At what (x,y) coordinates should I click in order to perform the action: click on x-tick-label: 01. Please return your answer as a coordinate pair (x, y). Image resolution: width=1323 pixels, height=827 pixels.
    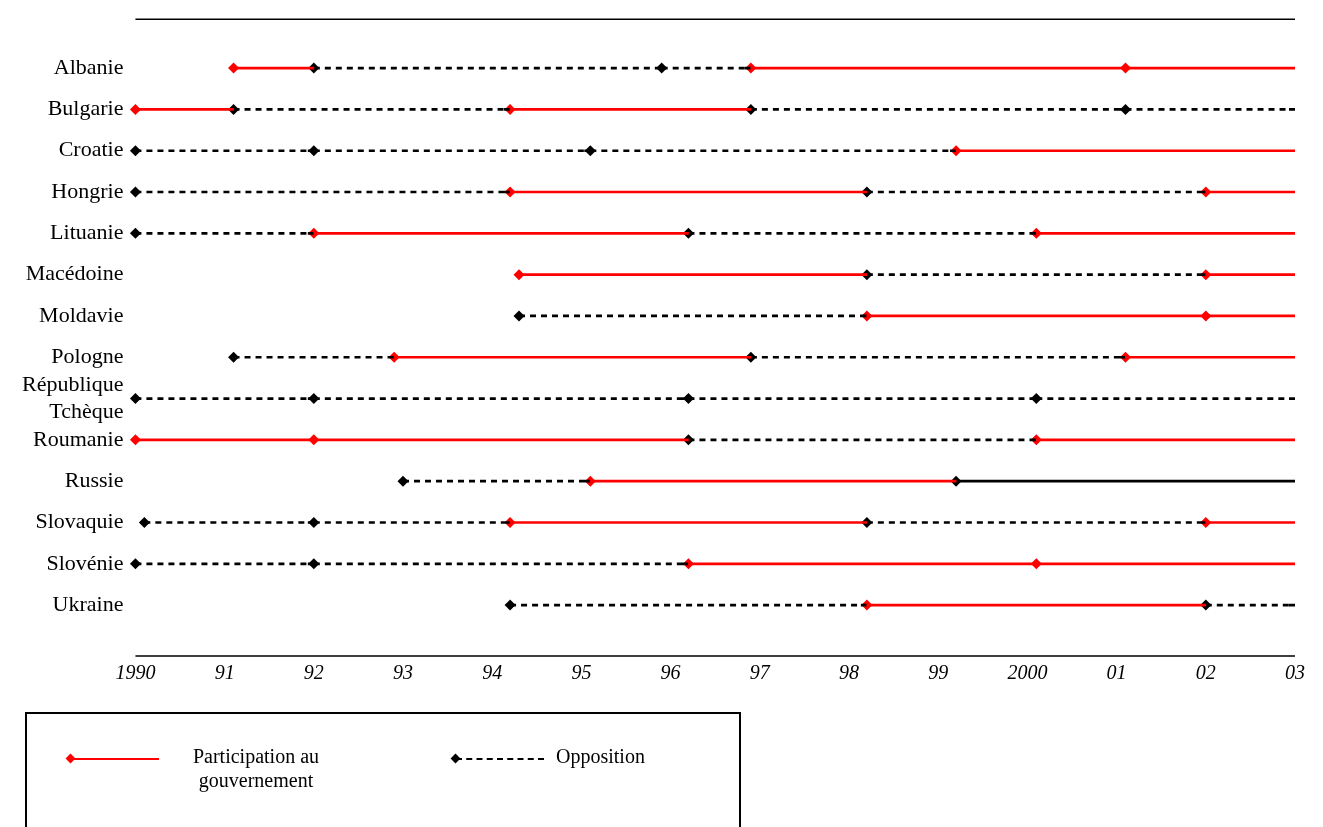
    Looking at the image, I should click on (1116, 672).